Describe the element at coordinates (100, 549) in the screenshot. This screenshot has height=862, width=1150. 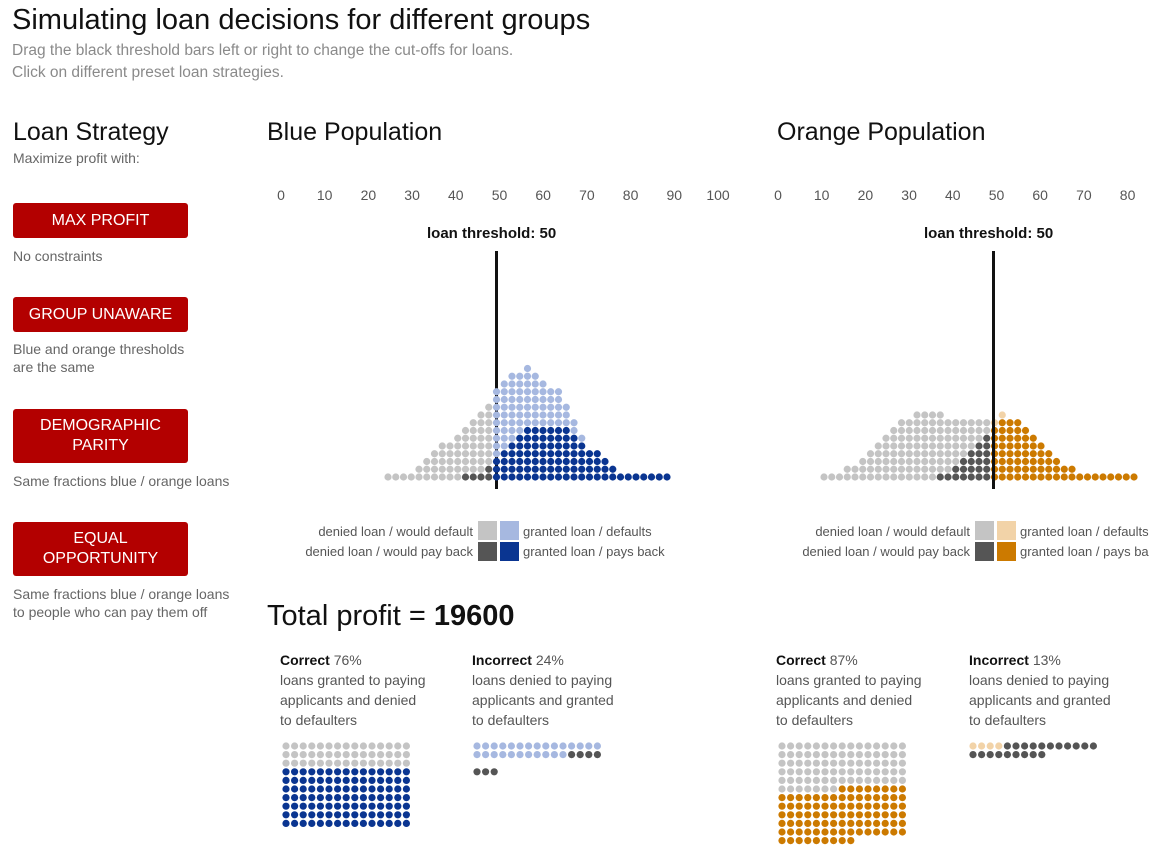
I see `equal-opportunity-button: EQUAL OPPORTUNITY` at that location.